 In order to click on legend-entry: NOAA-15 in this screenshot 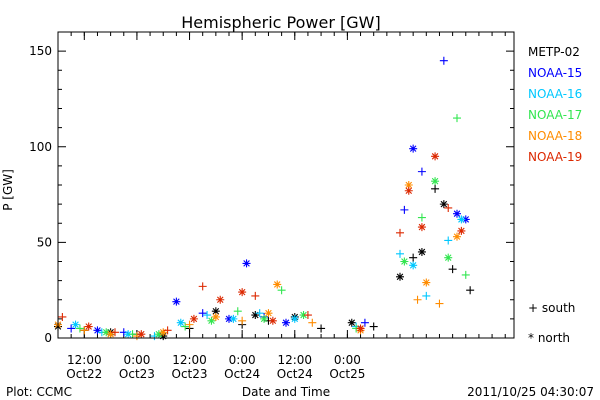, I will do `click(555, 73)`.